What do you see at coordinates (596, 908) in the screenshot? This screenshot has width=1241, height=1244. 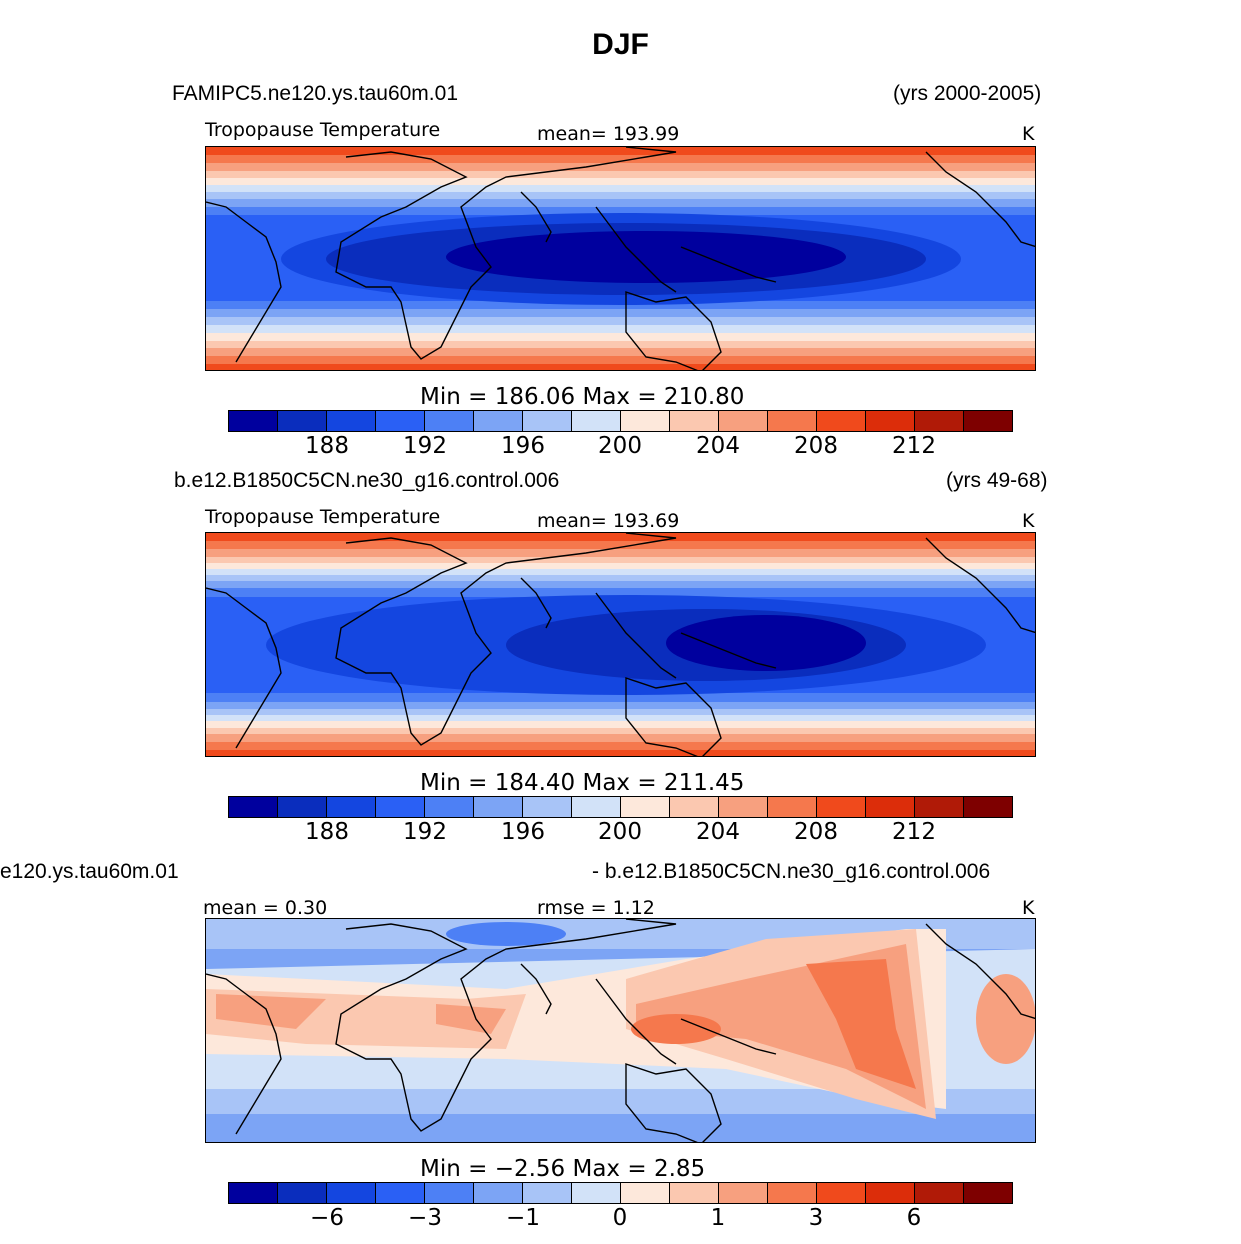 I see `panel3-rmse: rmse = 1.12` at bounding box center [596, 908].